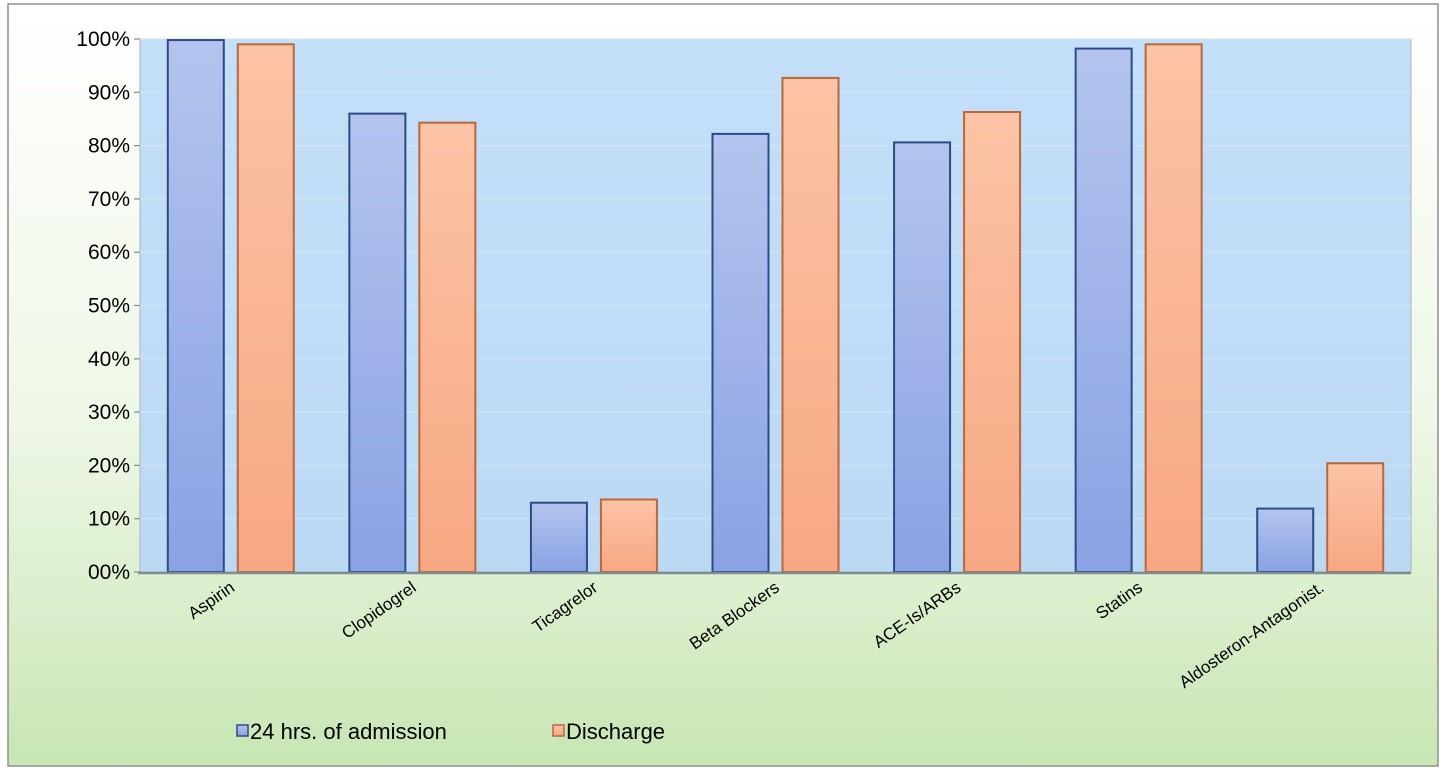  I want to click on y-tick-label: 50%, so click(109, 306).